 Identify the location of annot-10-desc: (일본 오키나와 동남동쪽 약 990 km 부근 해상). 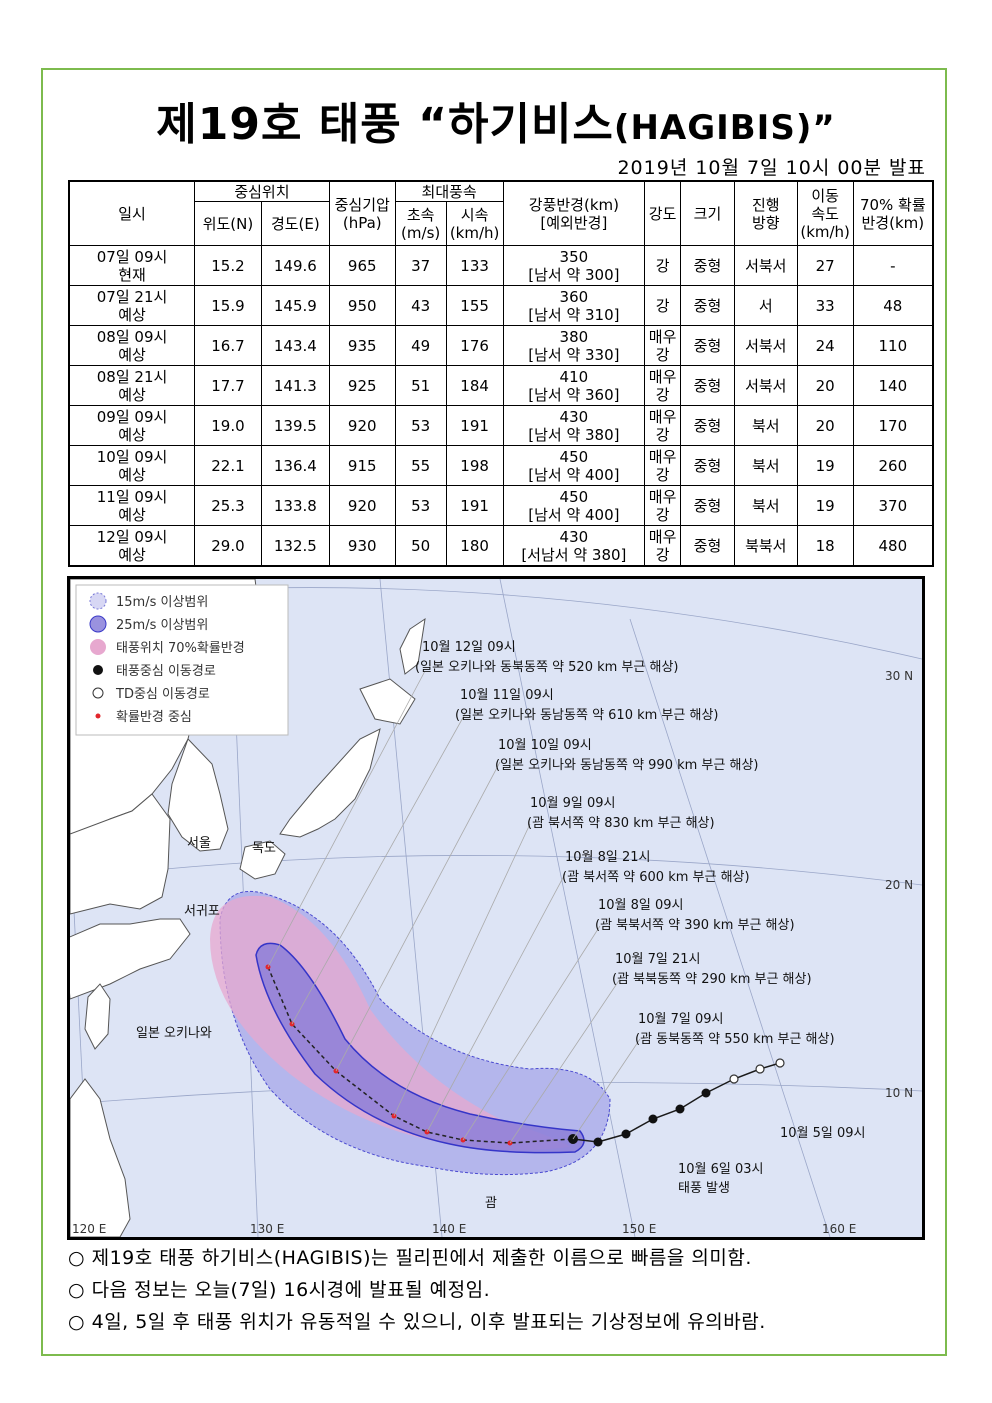
(626, 765).